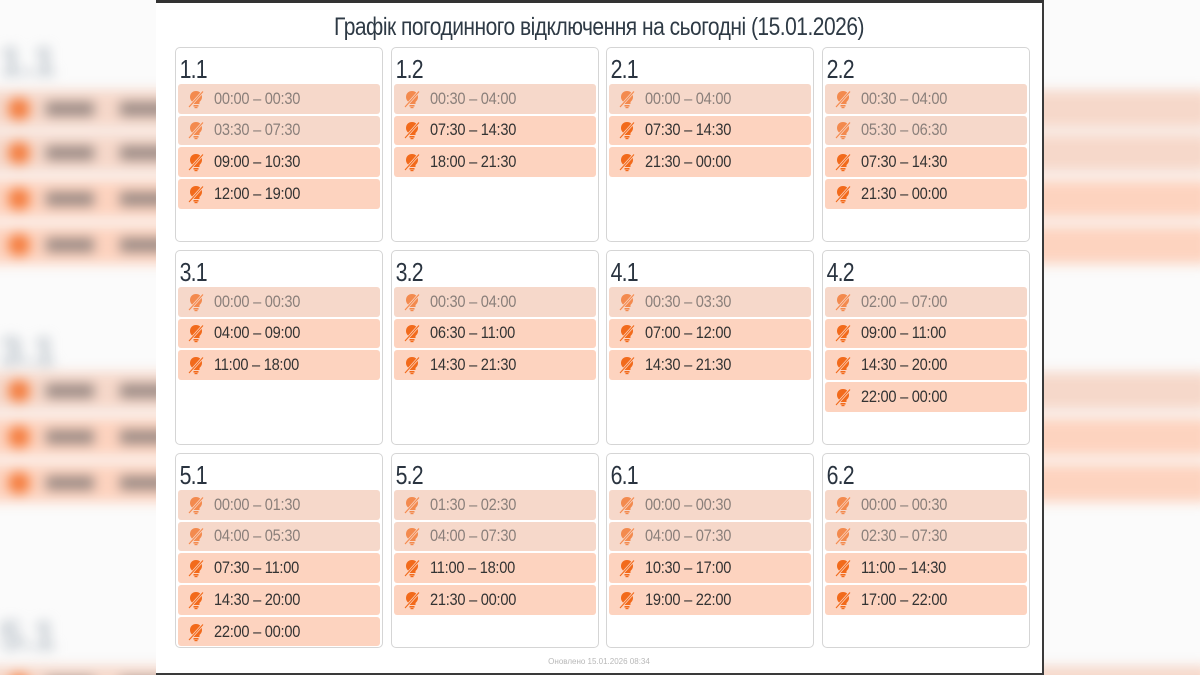  I want to click on outage-slot: 18:00 – 21:30, so click(494, 162).